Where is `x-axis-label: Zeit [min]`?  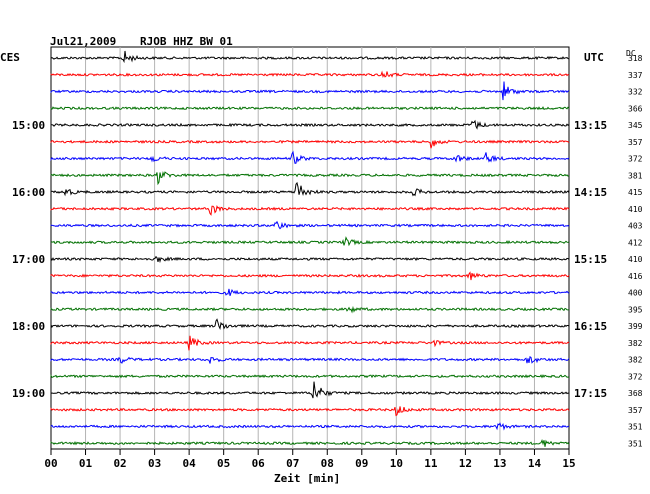 x-axis-label: Zeit [min] is located at coordinates (307, 478).